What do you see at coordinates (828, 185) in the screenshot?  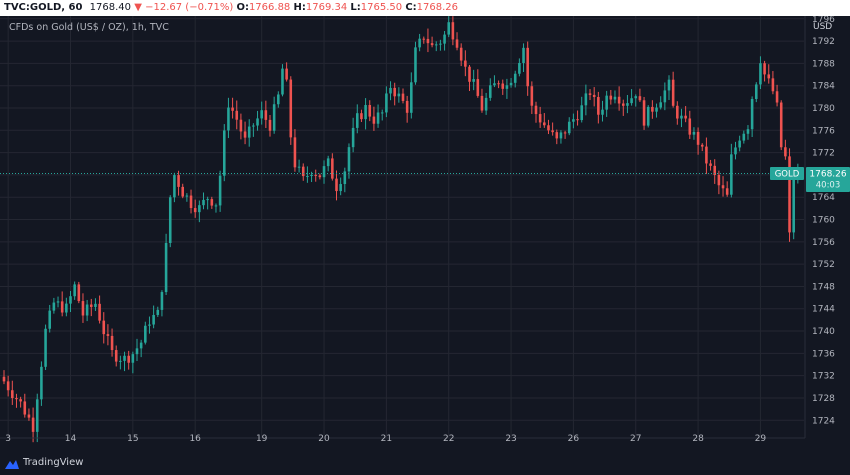 I see `bar-countdown: 40:03` at bounding box center [828, 185].